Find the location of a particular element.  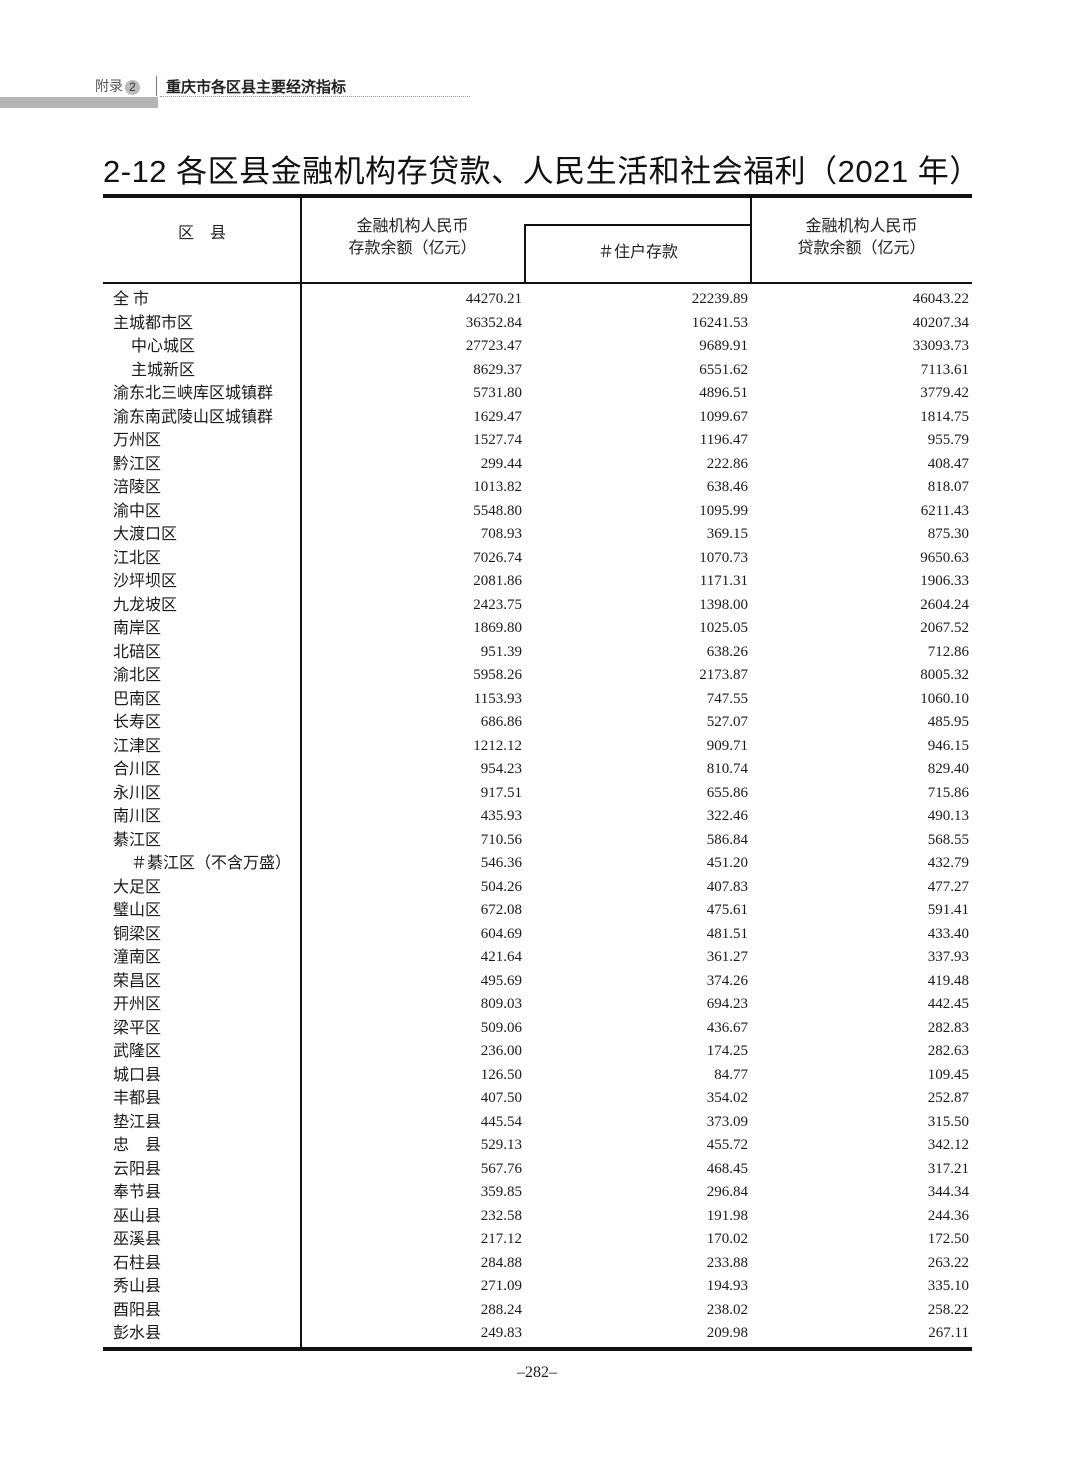

loan-cell: 433.40 is located at coordinates (948, 933).